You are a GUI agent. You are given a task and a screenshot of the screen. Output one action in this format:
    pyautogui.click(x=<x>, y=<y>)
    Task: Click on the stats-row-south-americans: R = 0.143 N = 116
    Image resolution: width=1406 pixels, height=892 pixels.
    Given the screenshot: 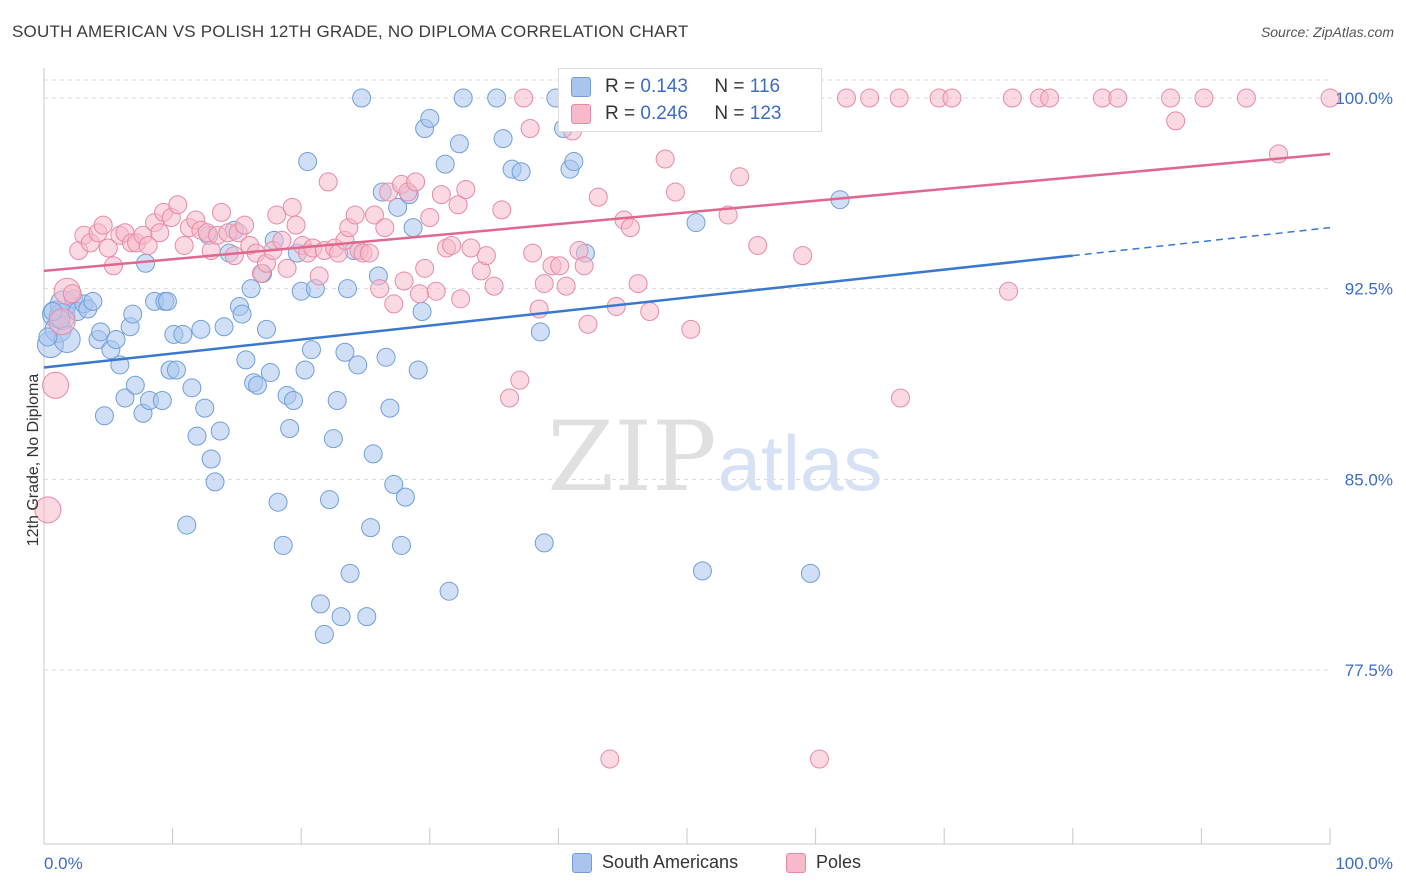 What is the action you would take?
    pyautogui.click(x=675, y=87)
    